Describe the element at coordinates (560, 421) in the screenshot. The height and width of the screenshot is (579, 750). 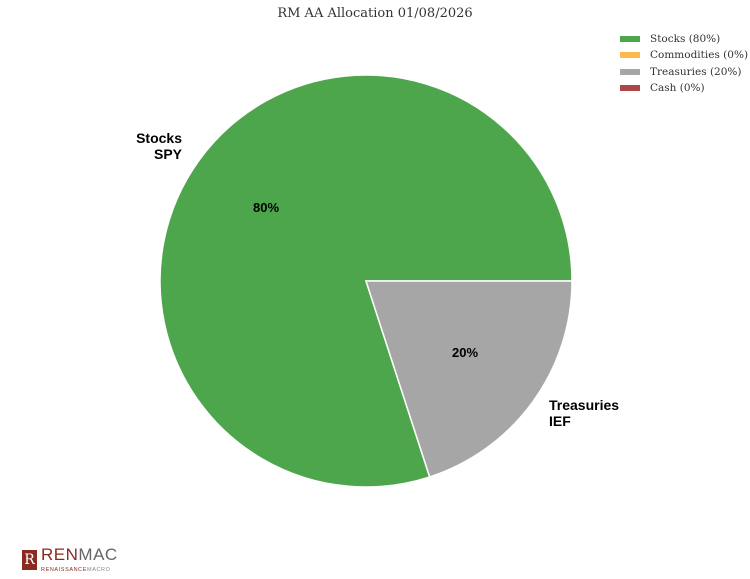
I see `slice-label: IEF` at that location.